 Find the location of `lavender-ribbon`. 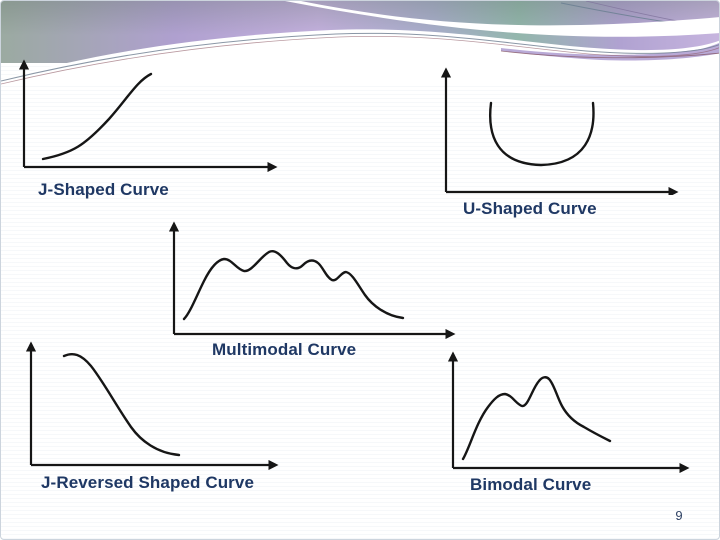

lavender-ribbon is located at coordinates (610, 51).